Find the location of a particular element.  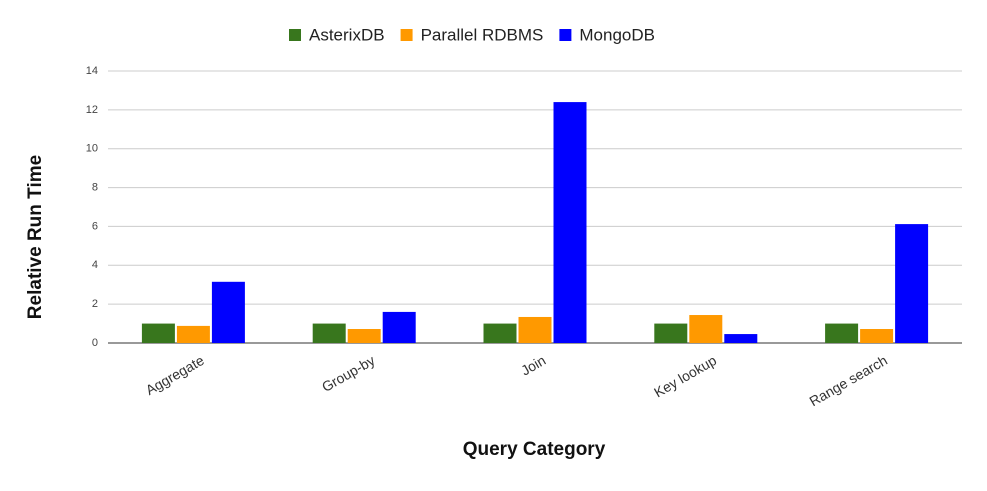

legend-label: MongoDB is located at coordinates (617, 34).